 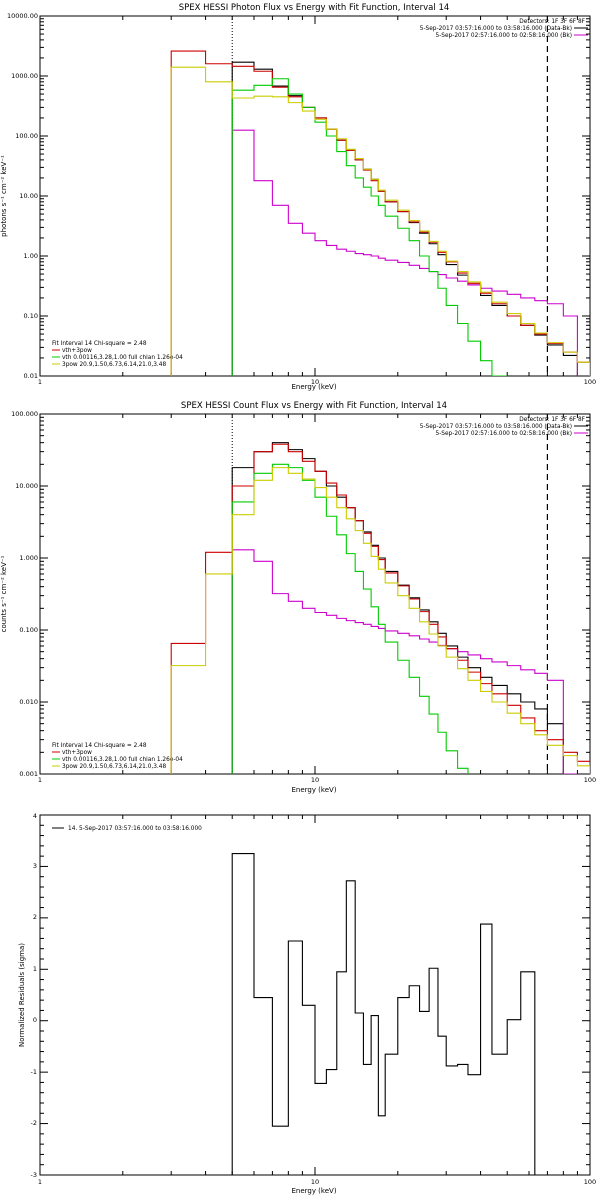 I want to click on y-tick-label: 10.000, so click(x=26, y=486).